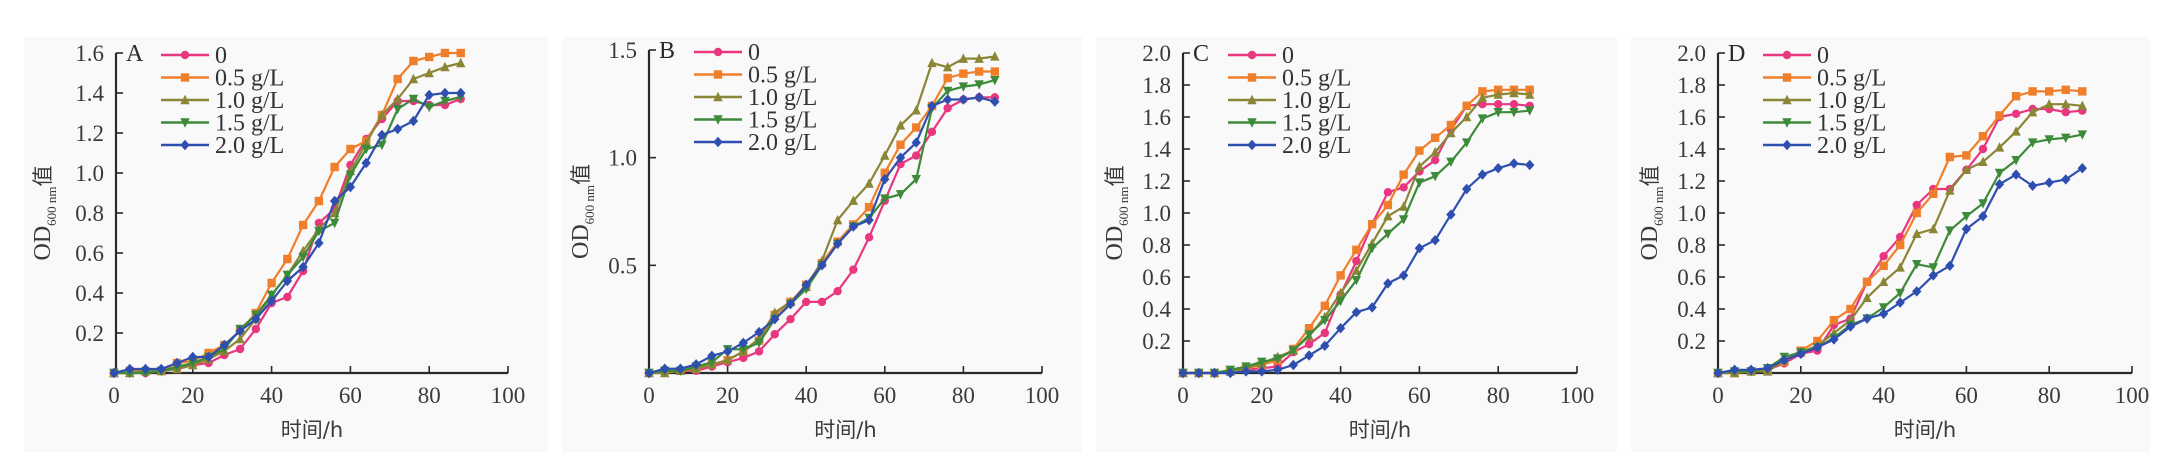  Describe the element at coordinates (350, 395) in the screenshot. I see `x-tick-label: 60` at that location.